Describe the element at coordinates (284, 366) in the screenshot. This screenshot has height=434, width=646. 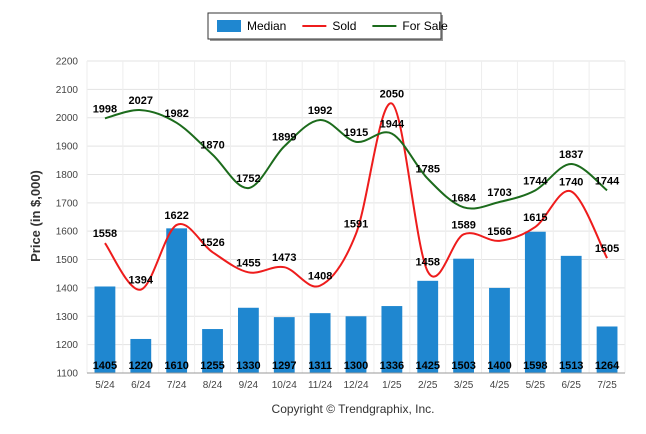
I see `bar-value-label: 1297` at that location.